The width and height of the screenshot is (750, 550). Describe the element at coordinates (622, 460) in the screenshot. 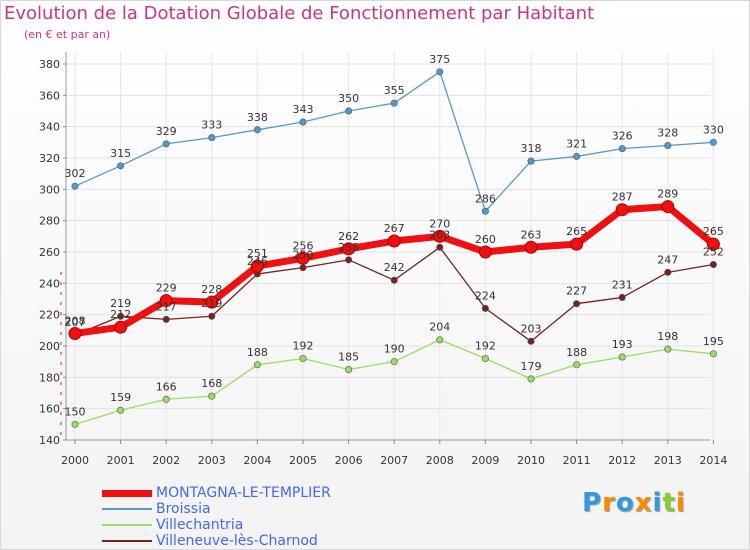

I see `x-tick-label: 2012` at that location.